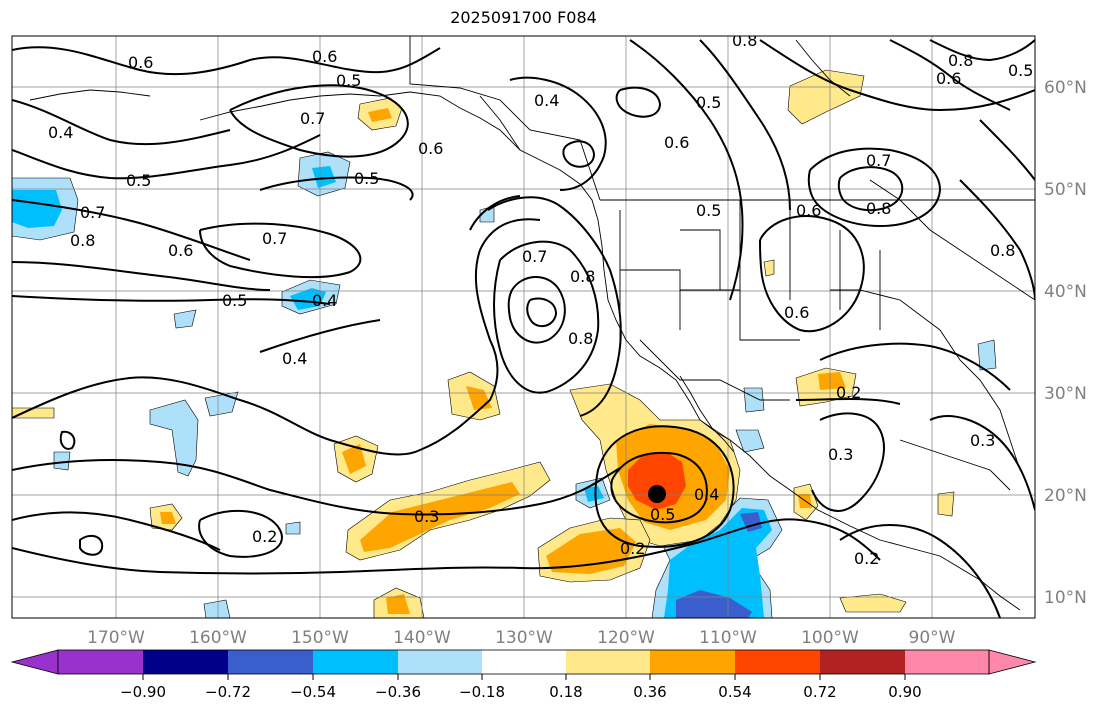 The height and width of the screenshot is (712, 1105). I want to click on colorbar-tick: −0.18, so click(482, 692).